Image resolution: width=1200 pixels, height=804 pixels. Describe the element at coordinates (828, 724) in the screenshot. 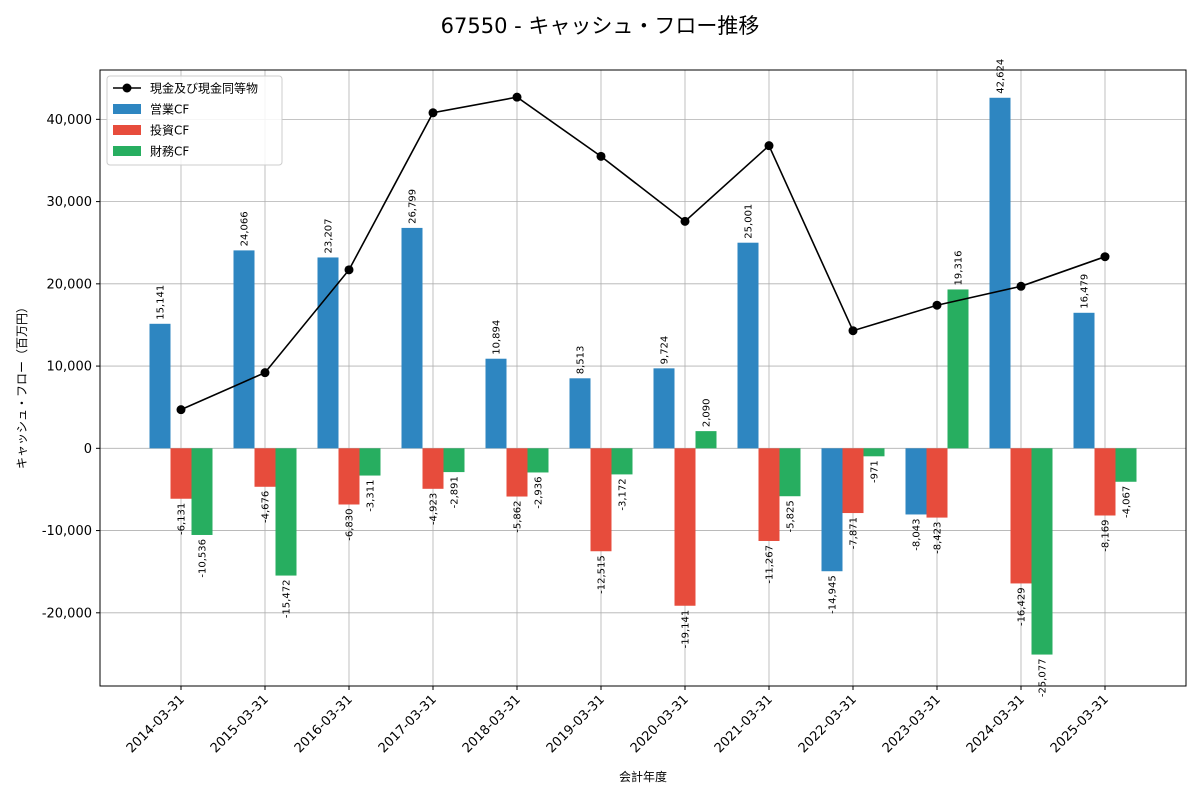

I see `x-tick-label: 2022-03-31` at that location.